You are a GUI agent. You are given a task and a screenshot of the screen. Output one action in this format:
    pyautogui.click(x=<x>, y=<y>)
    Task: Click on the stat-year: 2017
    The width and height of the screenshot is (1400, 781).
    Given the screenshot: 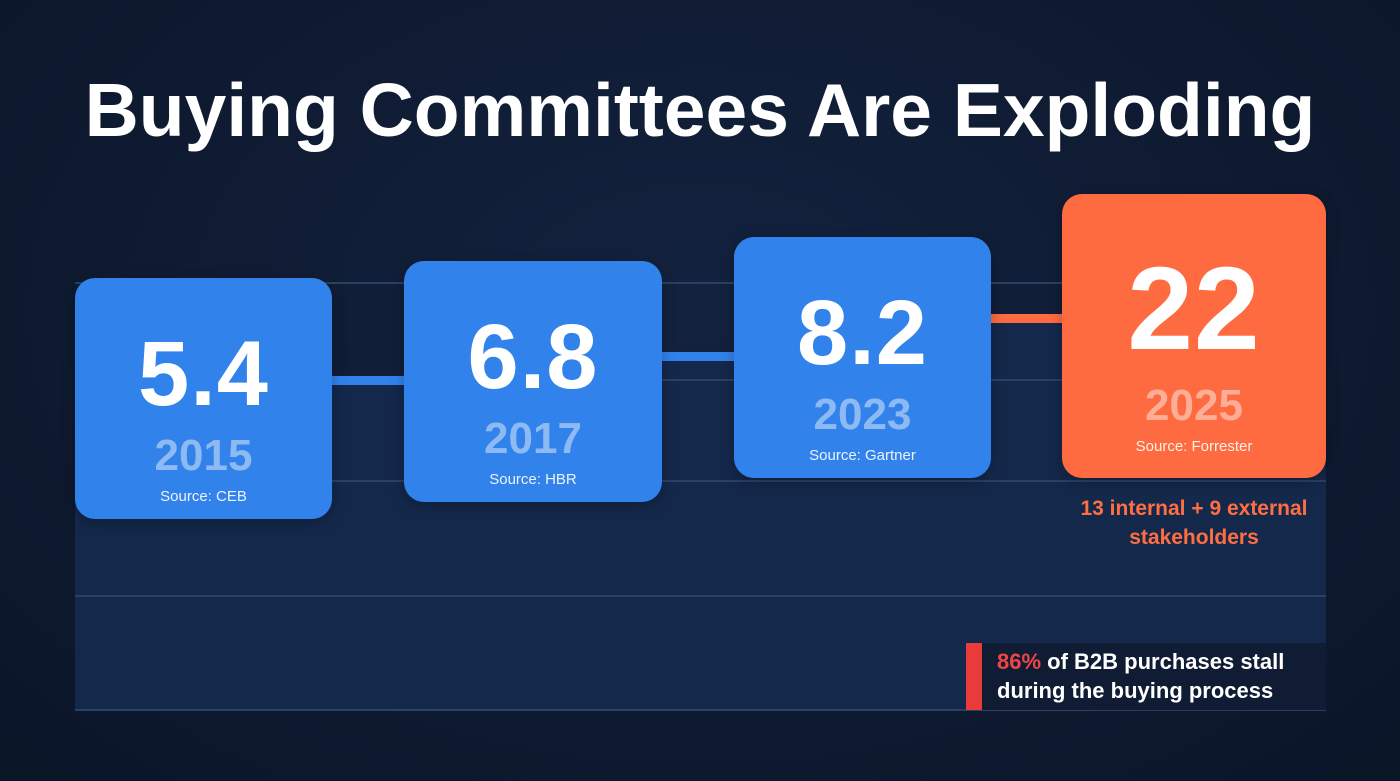 What is the action you would take?
    pyautogui.click(x=533, y=438)
    